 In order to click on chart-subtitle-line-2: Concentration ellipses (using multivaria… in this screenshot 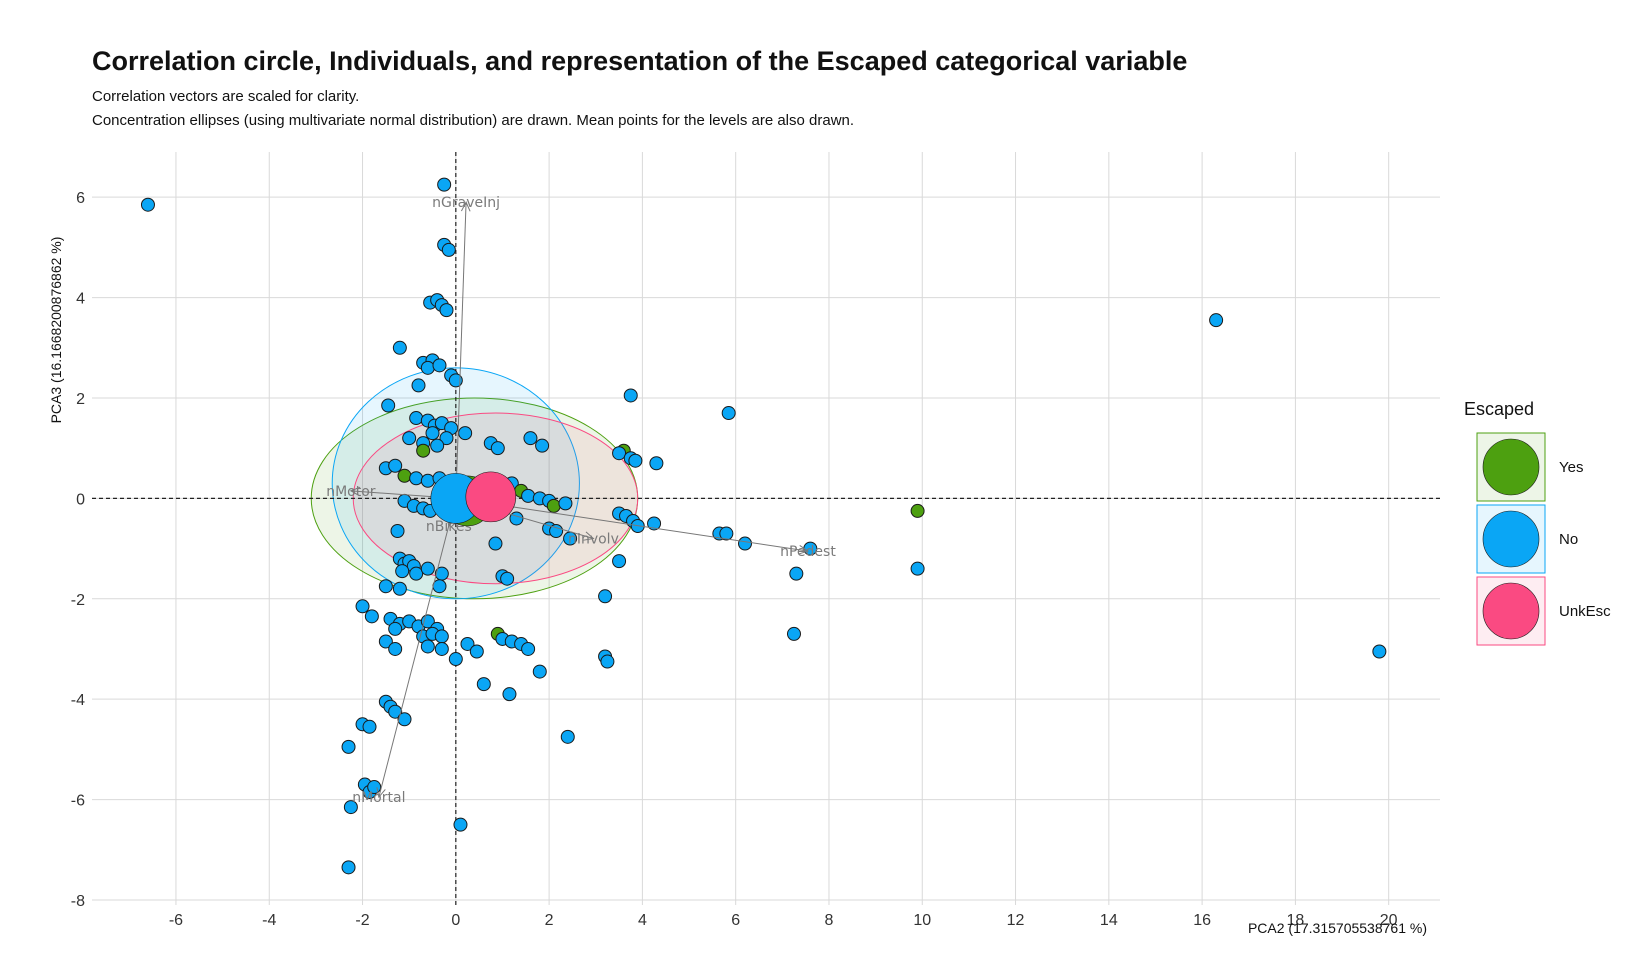, I will do `click(473, 120)`.